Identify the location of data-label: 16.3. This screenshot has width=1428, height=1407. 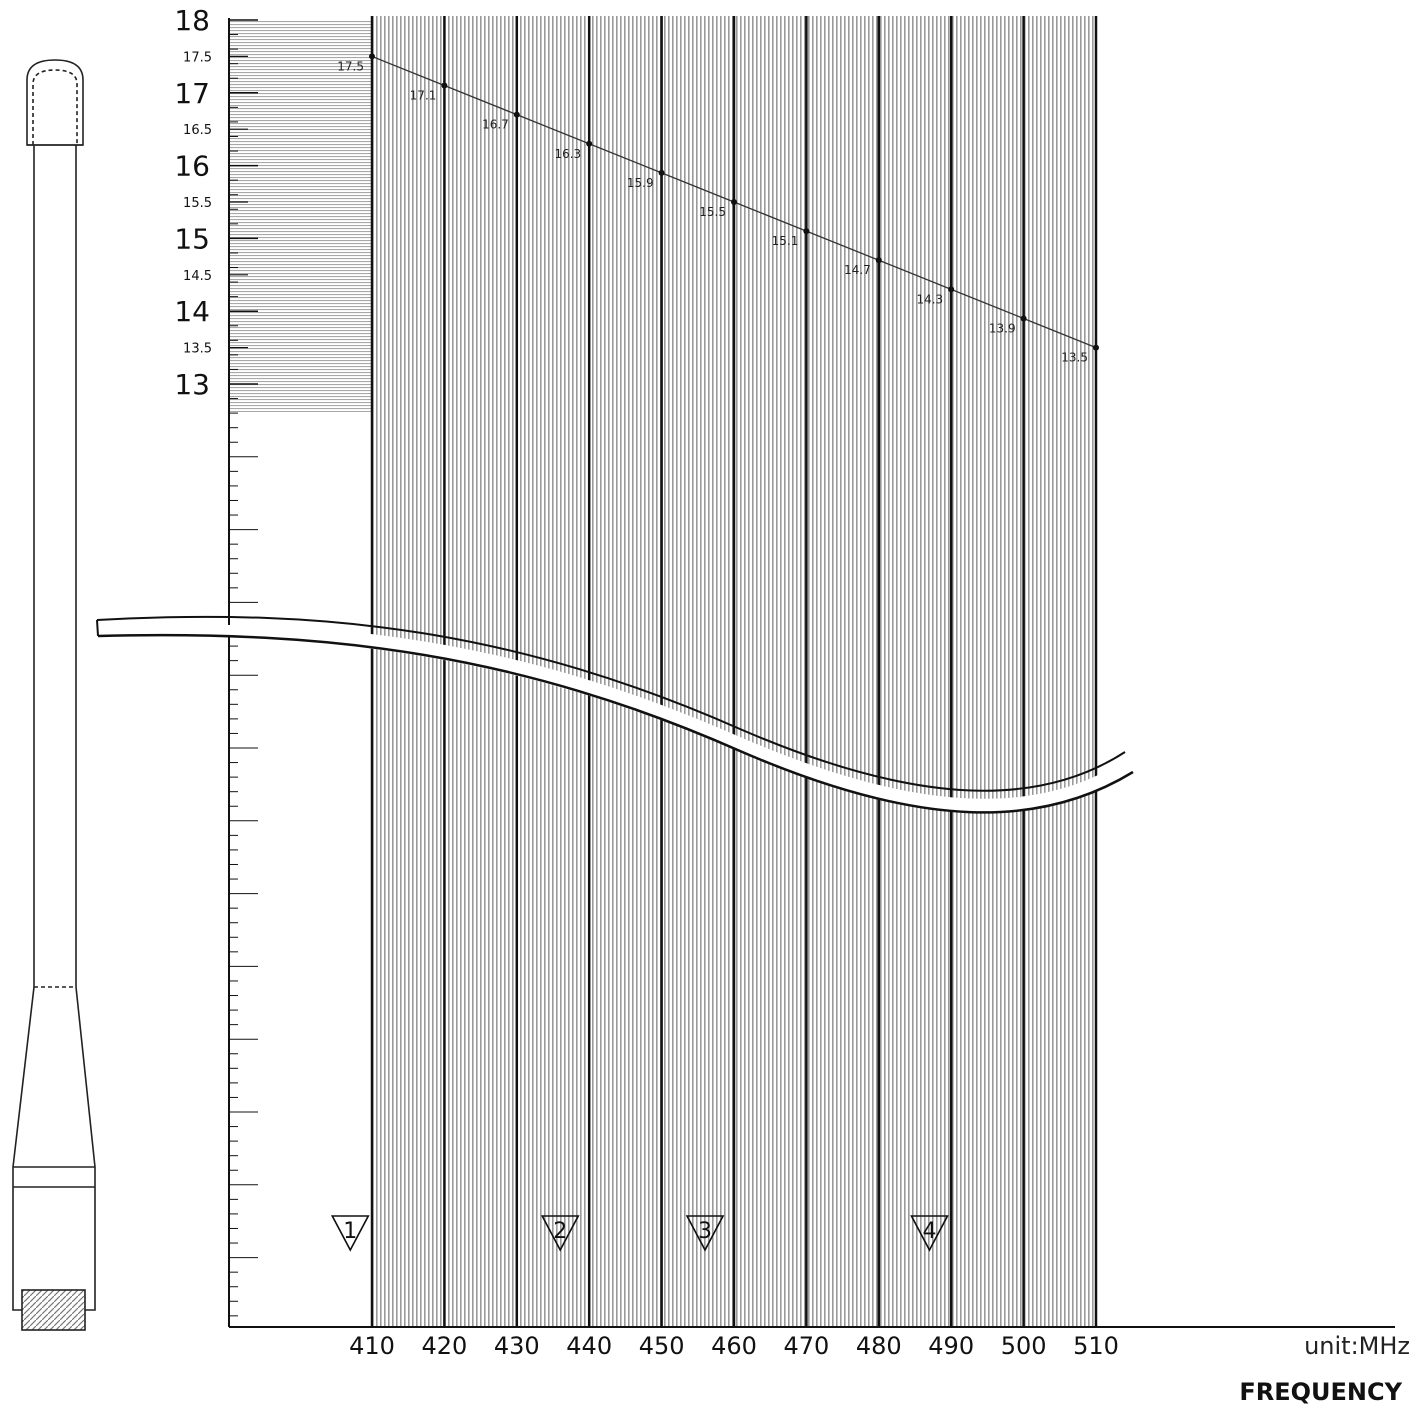
(567, 154).